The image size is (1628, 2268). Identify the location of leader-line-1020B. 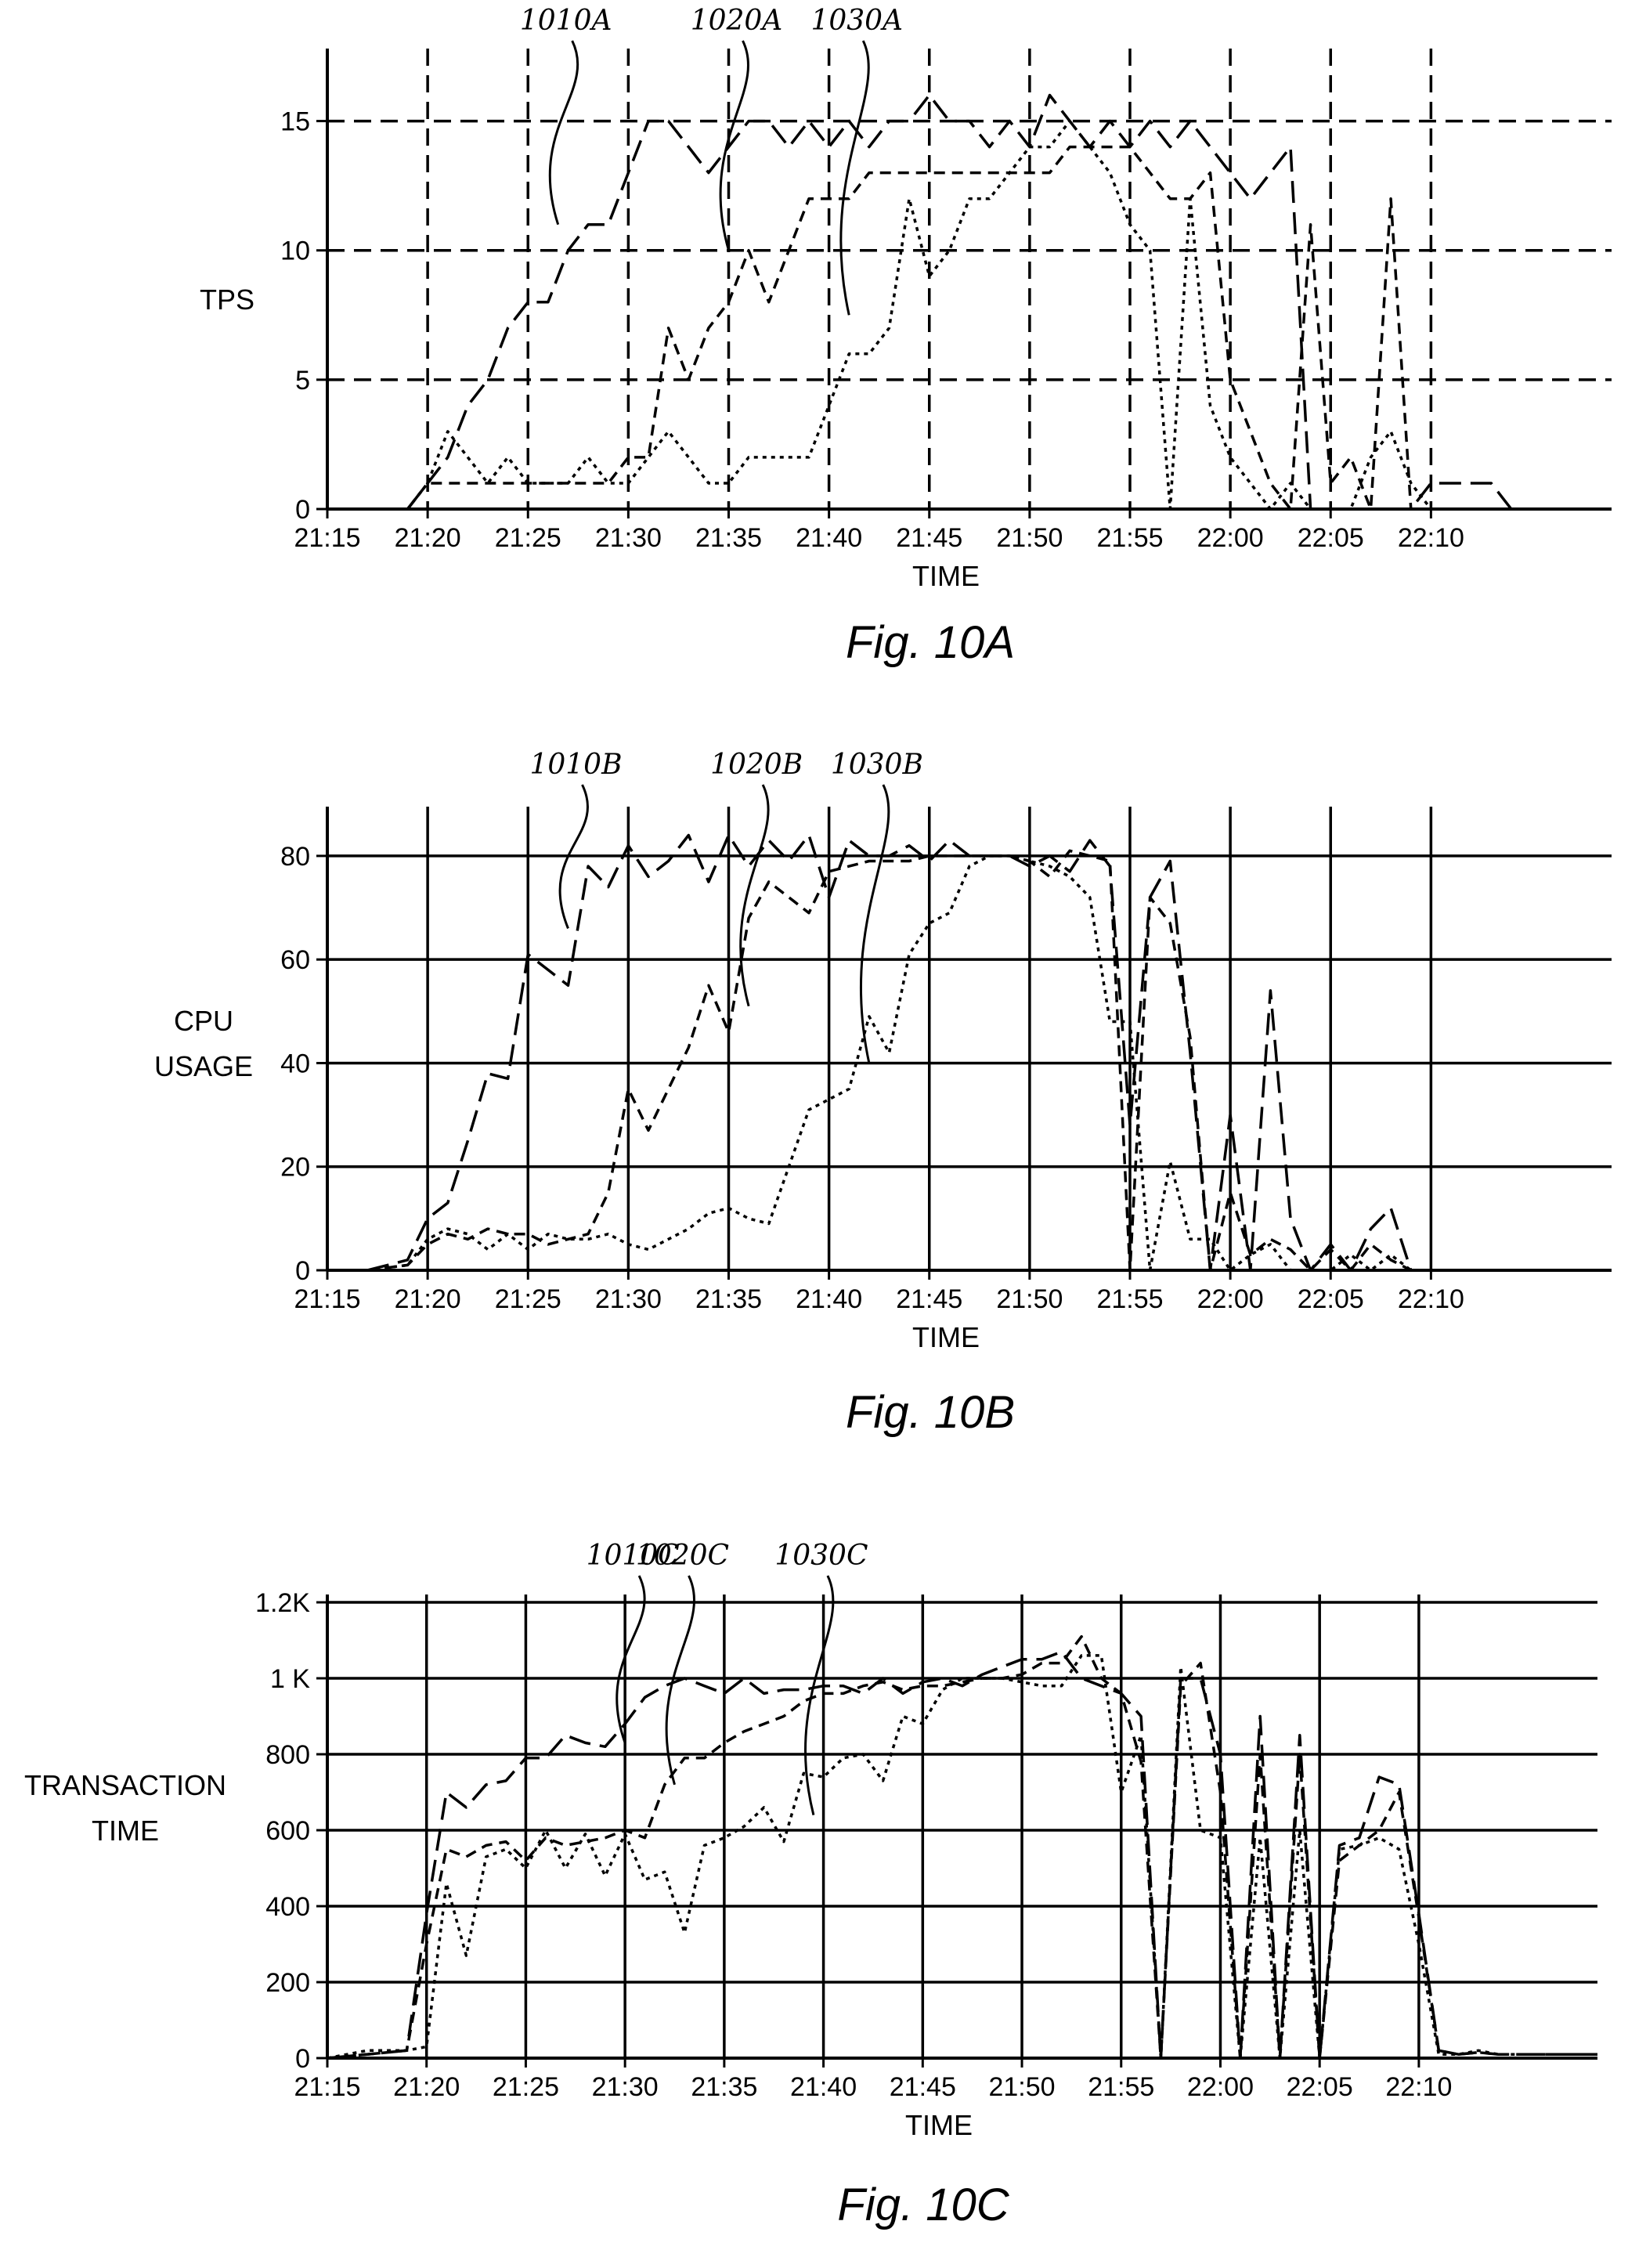
(754, 895).